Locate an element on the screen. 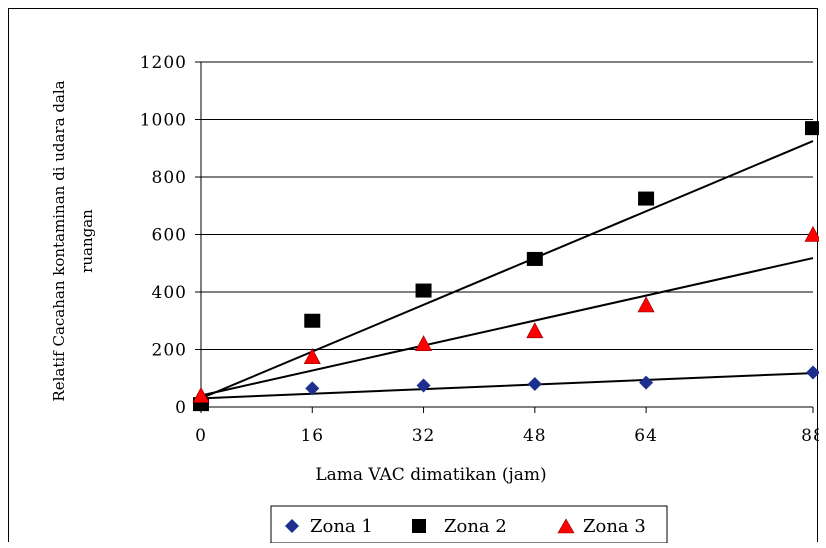 The height and width of the screenshot is (548, 826). y-tick-label-600: 600 is located at coordinates (169, 236).